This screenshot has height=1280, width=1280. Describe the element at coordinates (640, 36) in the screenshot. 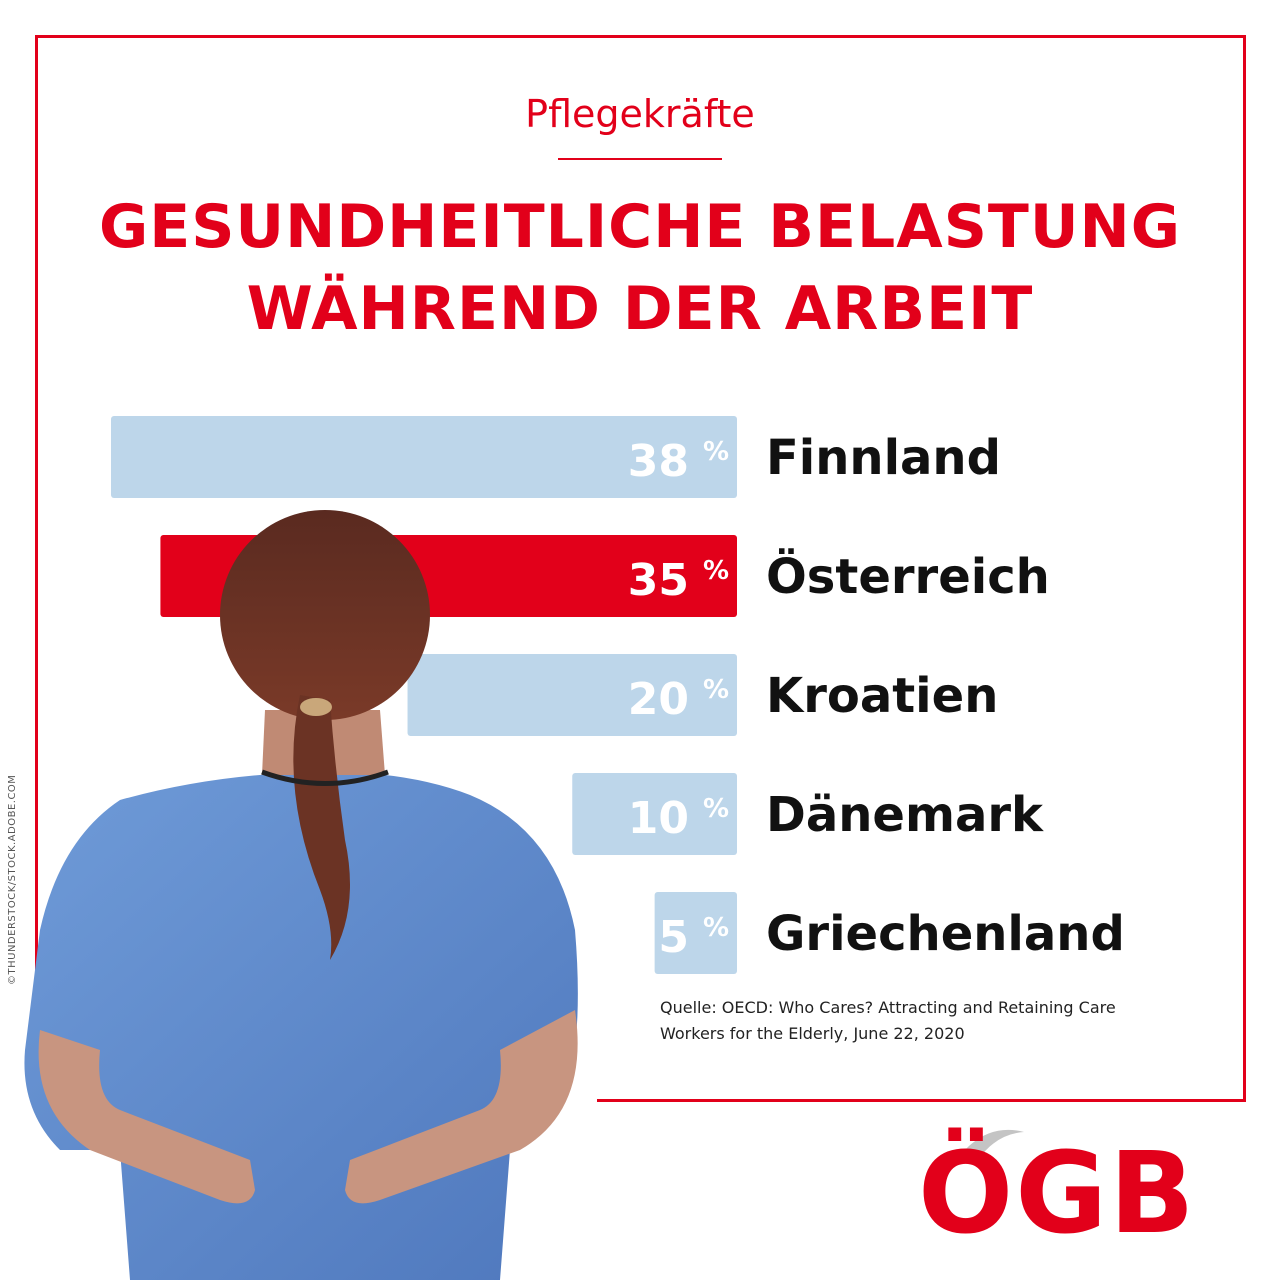

I see `frame-top-border` at that location.